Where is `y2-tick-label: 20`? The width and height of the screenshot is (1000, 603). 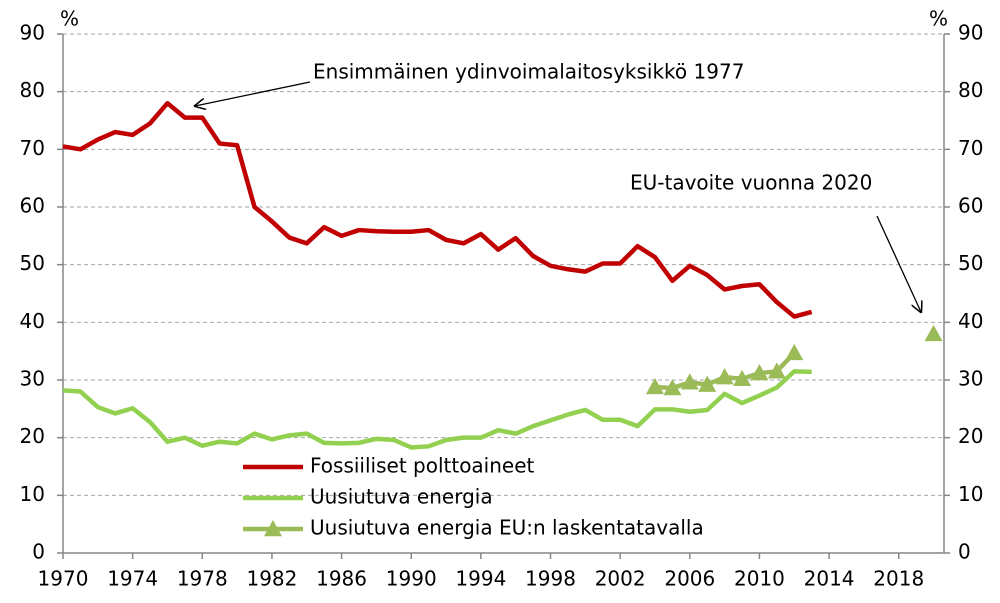 y2-tick-label: 20 is located at coordinates (970, 436).